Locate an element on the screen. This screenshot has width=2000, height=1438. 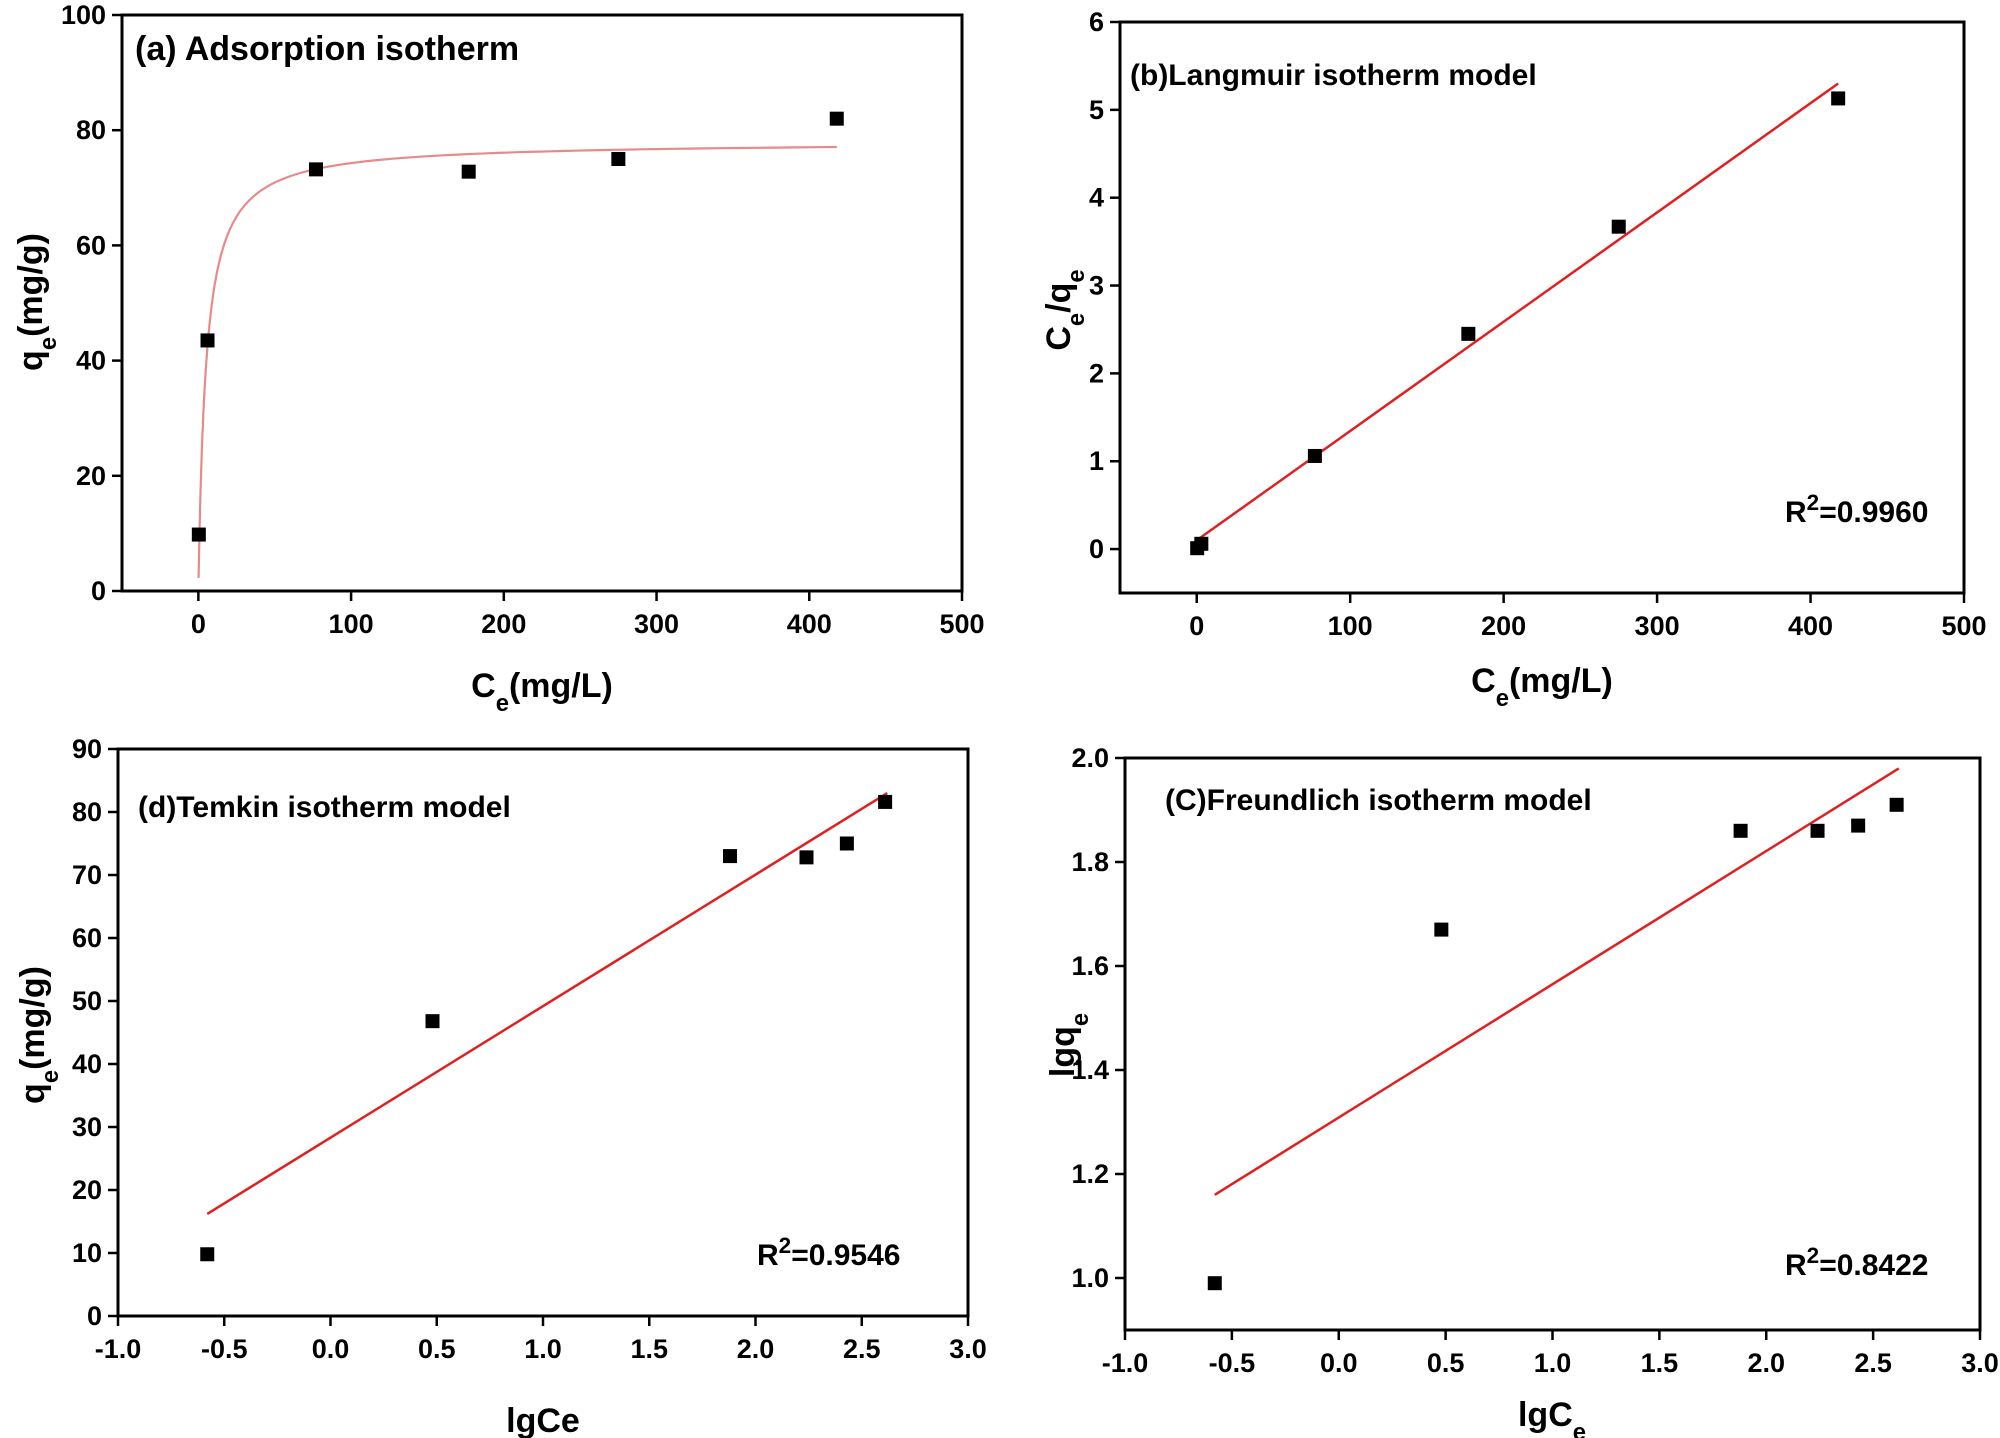
y-tick-label: 1.8 is located at coordinates (1090, 862).